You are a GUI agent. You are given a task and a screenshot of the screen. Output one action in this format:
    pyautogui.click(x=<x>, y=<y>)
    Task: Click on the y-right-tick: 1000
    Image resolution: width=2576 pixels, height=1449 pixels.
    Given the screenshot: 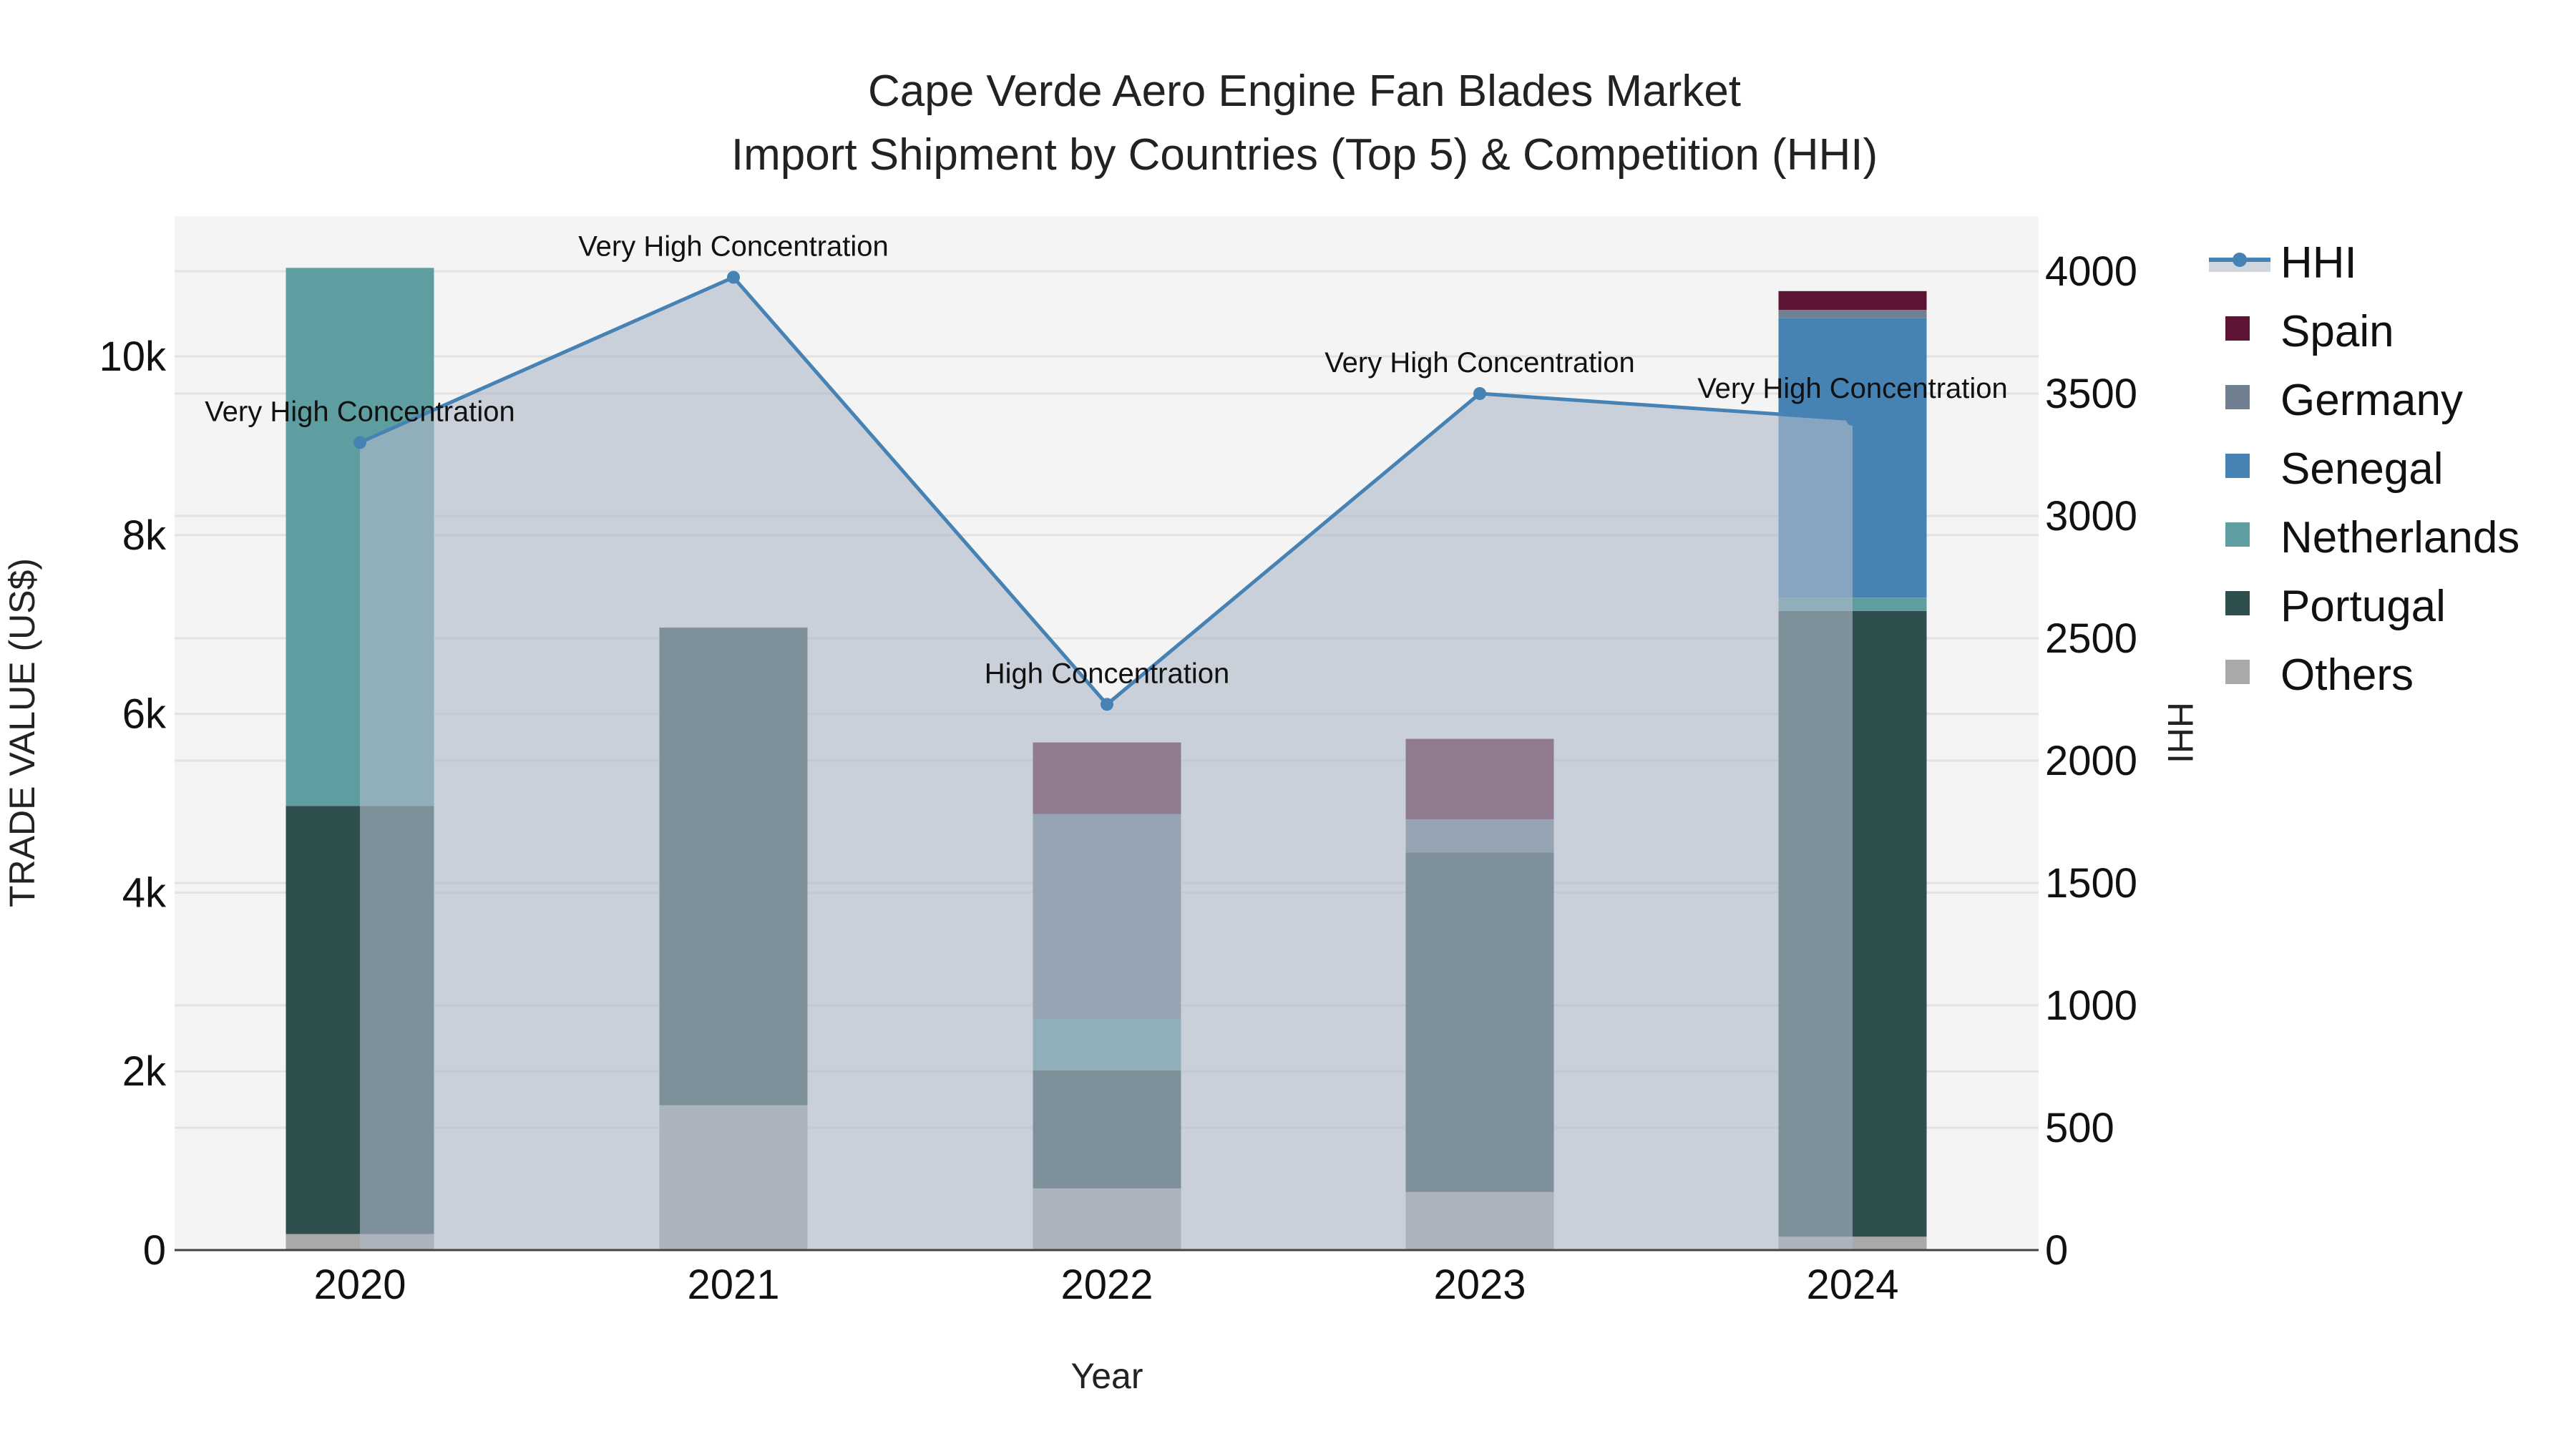 What is the action you would take?
    pyautogui.click(x=2091, y=1005)
    